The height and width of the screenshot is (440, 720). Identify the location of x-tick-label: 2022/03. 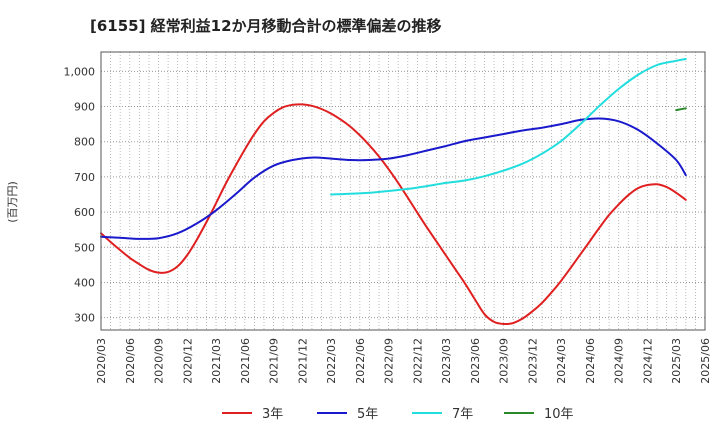
(331, 361).